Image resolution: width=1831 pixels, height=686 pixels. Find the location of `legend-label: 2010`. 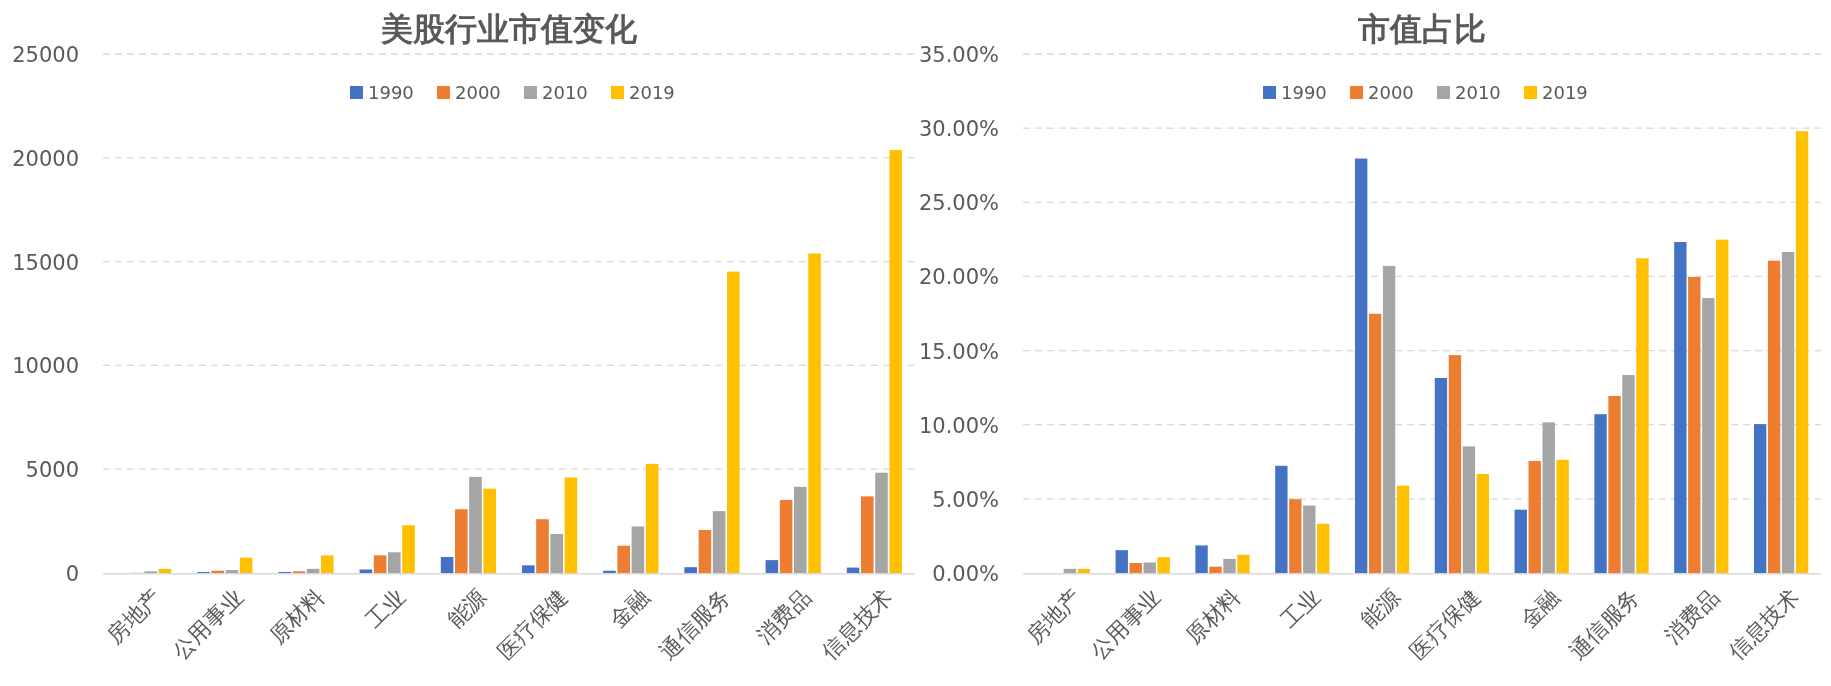

legend-label: 2010 is located at coordinates (1478, 92).